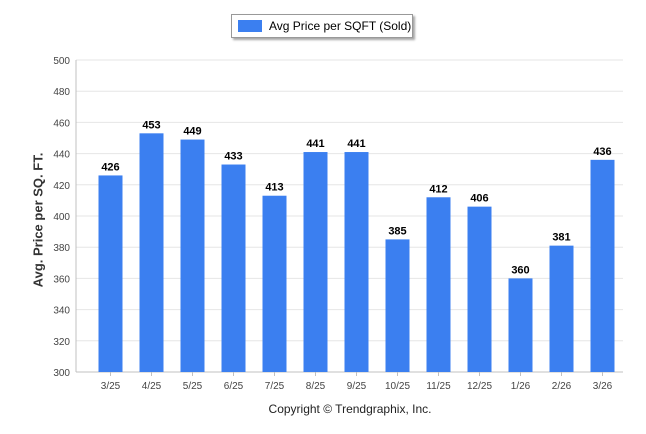  What do you see at coordinates (61, 123) in the screenshot?
I see `y-tick-label: 460` at bounding box center [61, 123].